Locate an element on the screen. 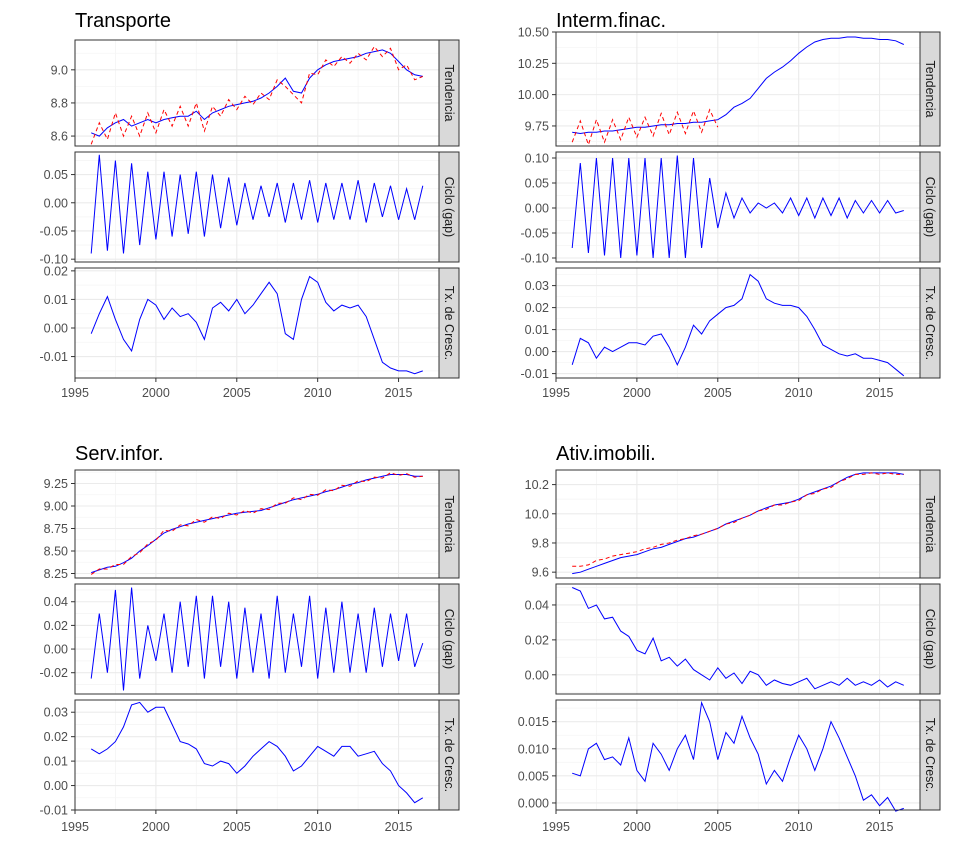  facet-panel: 9.6 9.8 10.0 10.2 Tendencia is located at coordinates (733, 524).